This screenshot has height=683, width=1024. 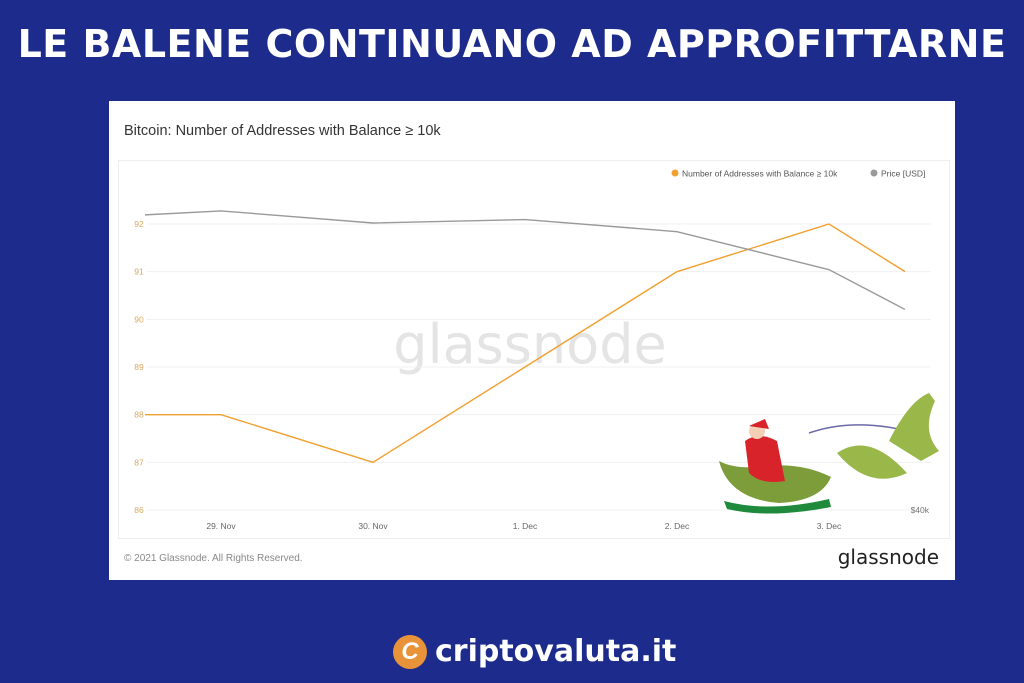 I want to click on glassnode-logo: glassnode, so click(x=888, y=557).